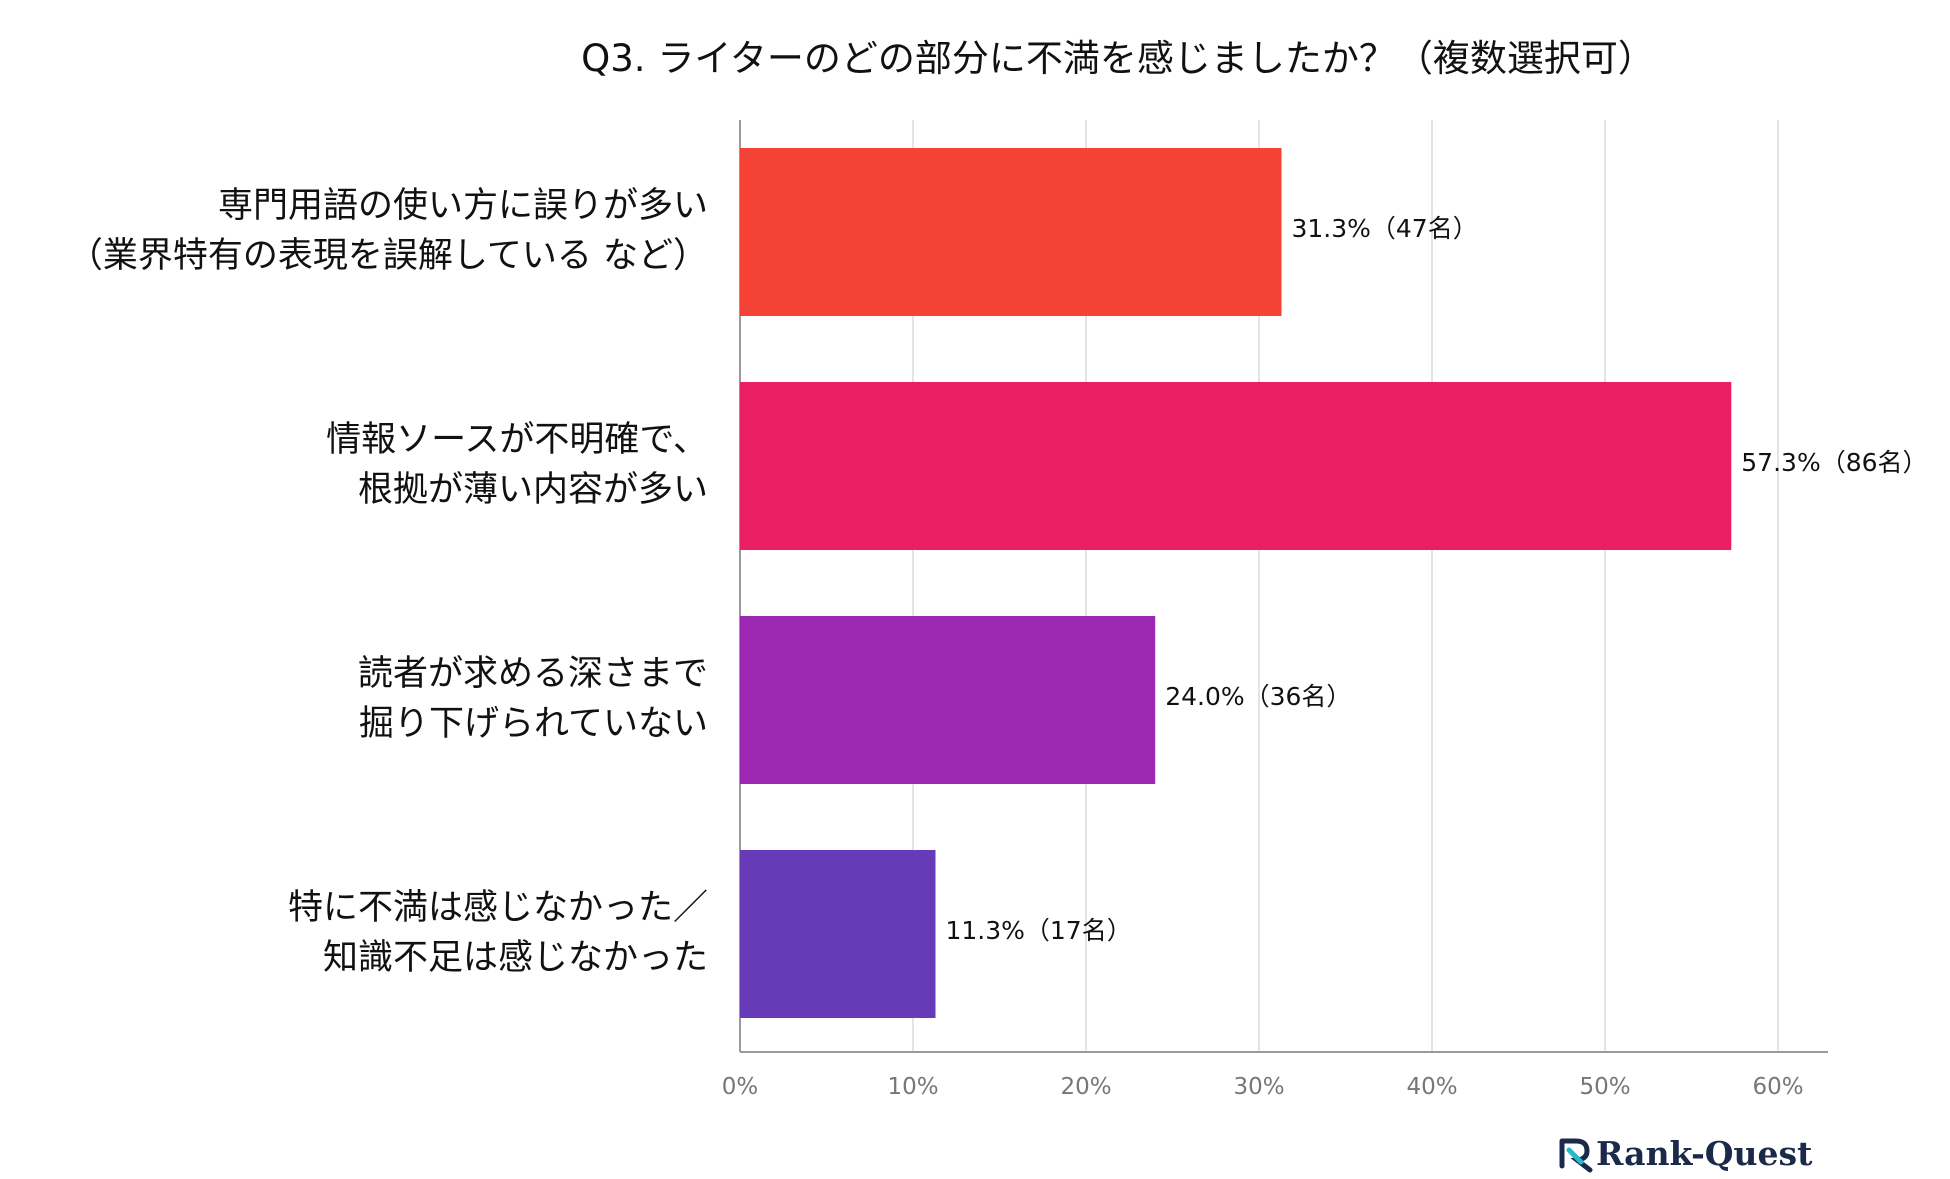 The height and width of the screenshot is (1179, 1950). Describe the element at coordinates (740, 1087) in the screenshot. I see `x-tick-label: 0%` at that location.